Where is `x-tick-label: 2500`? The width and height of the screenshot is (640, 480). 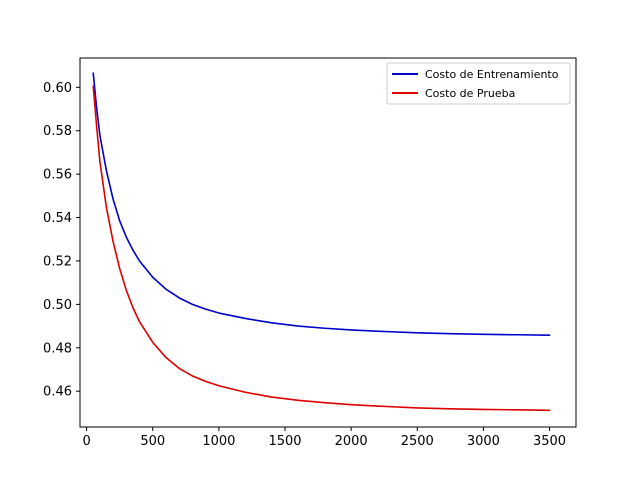
x-tick-label: 2500 is located at coordinates (417, 441).